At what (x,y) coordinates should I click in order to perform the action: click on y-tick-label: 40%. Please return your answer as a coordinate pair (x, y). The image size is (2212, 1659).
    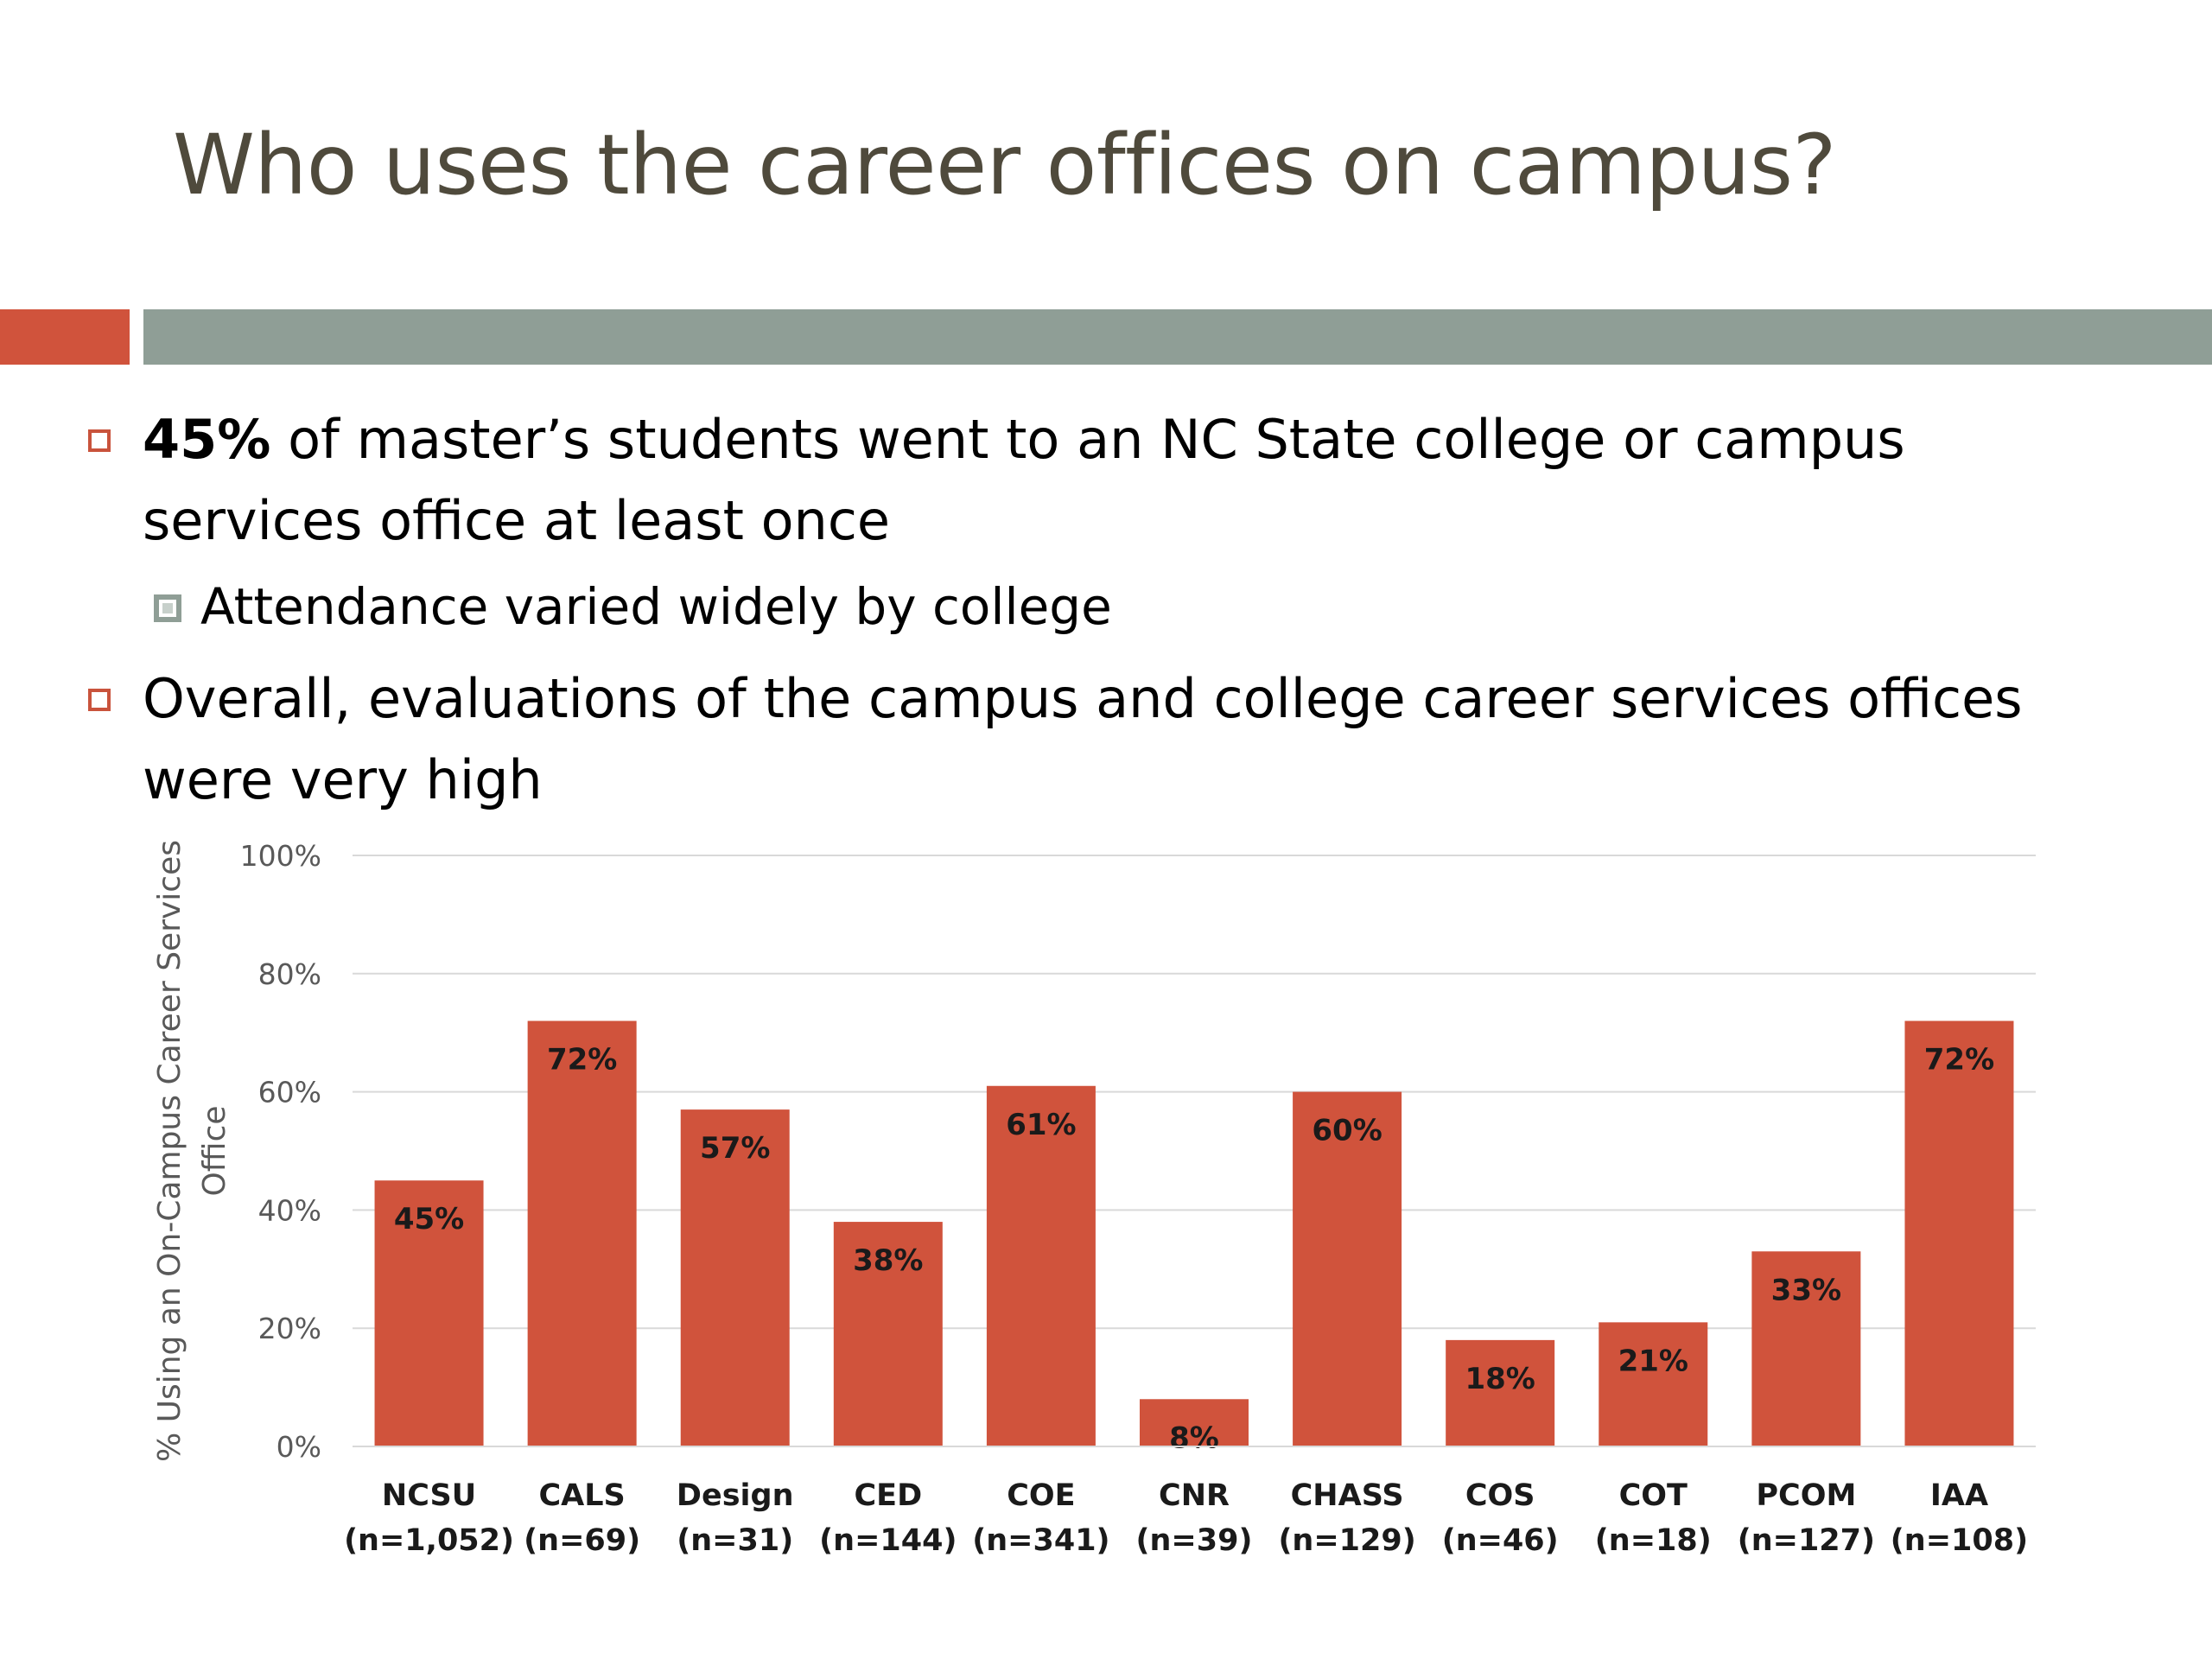
    Looking at the image, I should click on (289, 1210).